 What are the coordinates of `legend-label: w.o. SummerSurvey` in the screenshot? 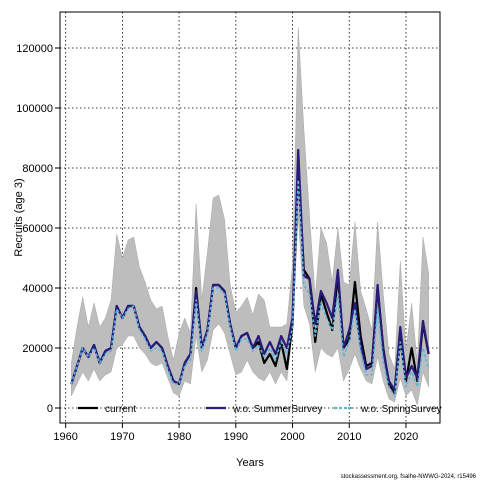 It's located at (277, 409).